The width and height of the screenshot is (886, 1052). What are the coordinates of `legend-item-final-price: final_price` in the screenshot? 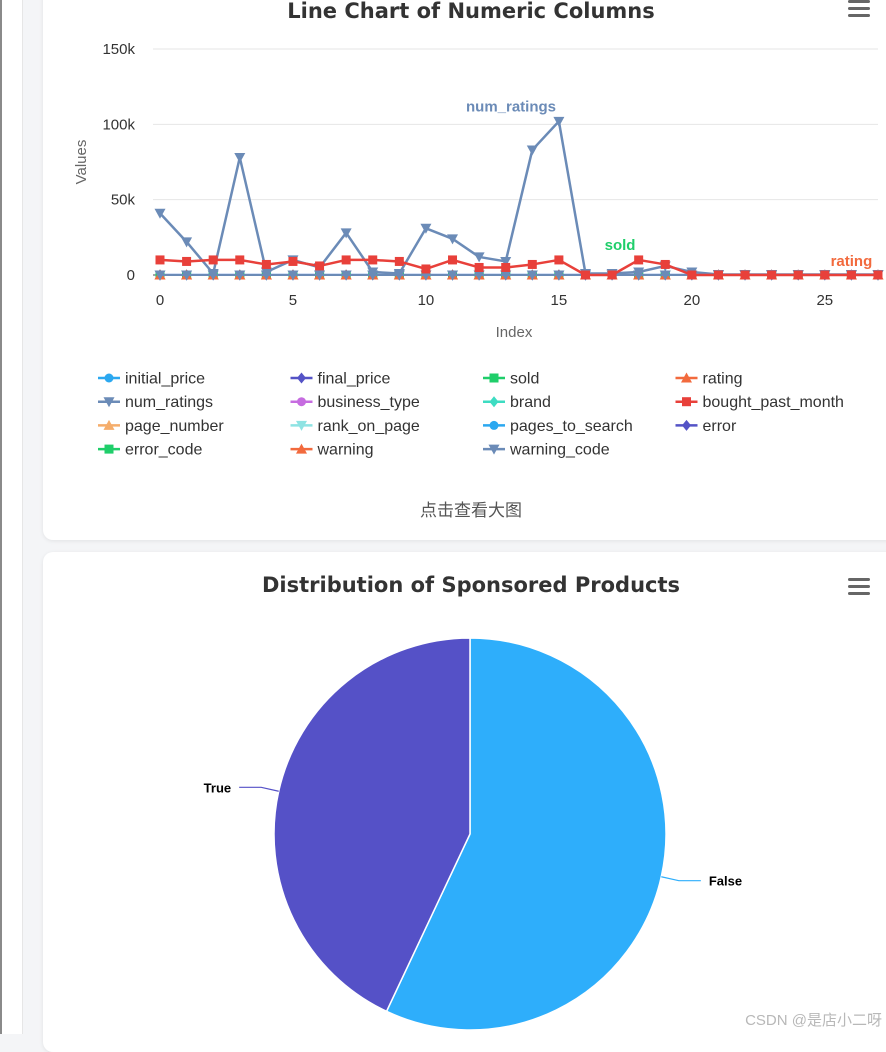 It's located at (341, 379).